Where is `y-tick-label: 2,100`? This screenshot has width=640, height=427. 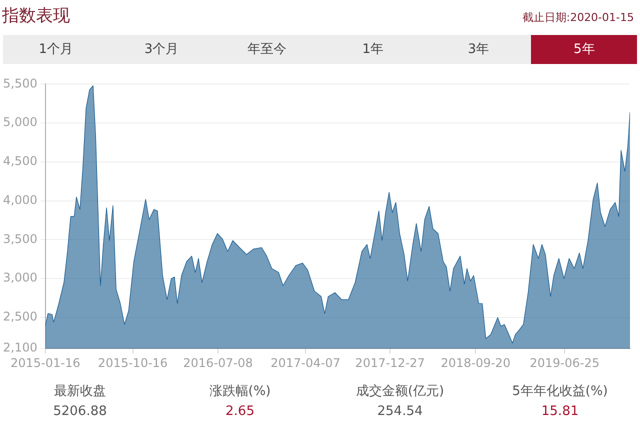 y-tick-label: 2,100 is located at coordinates (20, 347).